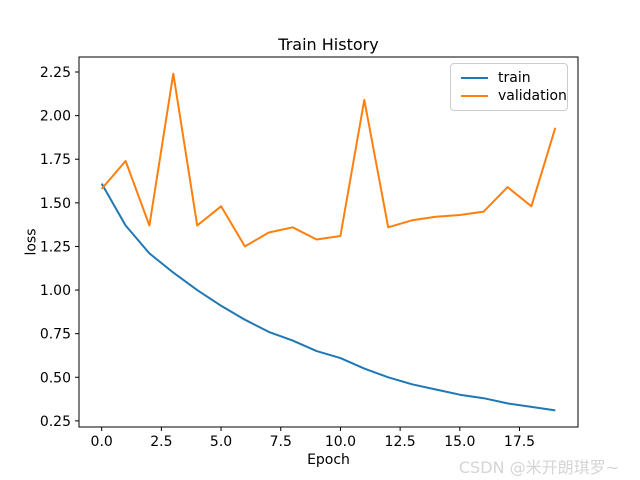  Describe the element at coordinates (221, 442) in the screenshot. I see `x-tick-label: 5.0` at that location.